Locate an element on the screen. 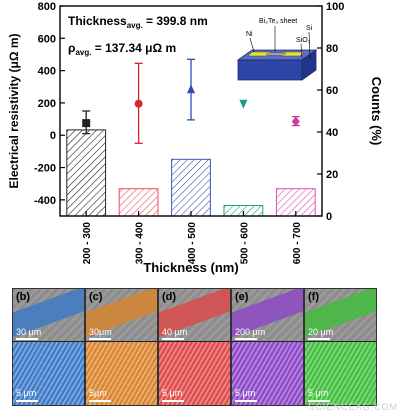 The image size is (408, 414). sem-panel-c: (c) 30μm 5μm is located at coordinates (121, 347).